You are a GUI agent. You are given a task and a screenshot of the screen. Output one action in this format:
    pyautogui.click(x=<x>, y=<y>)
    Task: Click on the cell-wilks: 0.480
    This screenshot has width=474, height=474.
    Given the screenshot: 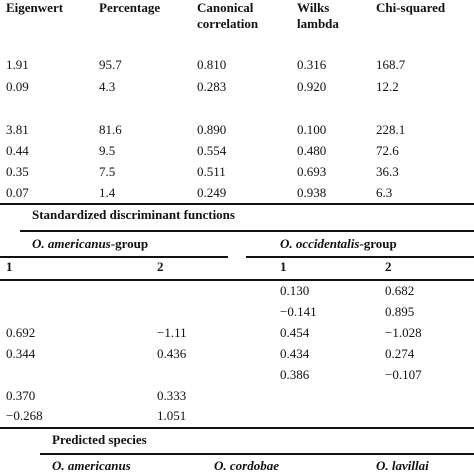 What is the action you would take?
    pyautogui.click(x=312, y=150)
    